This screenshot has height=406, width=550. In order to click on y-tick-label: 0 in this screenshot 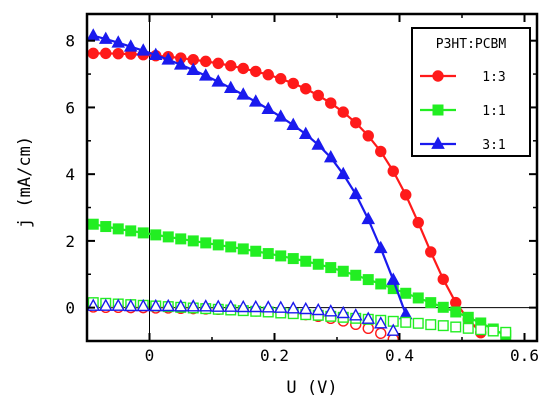, I will do `click(70, 308)`.